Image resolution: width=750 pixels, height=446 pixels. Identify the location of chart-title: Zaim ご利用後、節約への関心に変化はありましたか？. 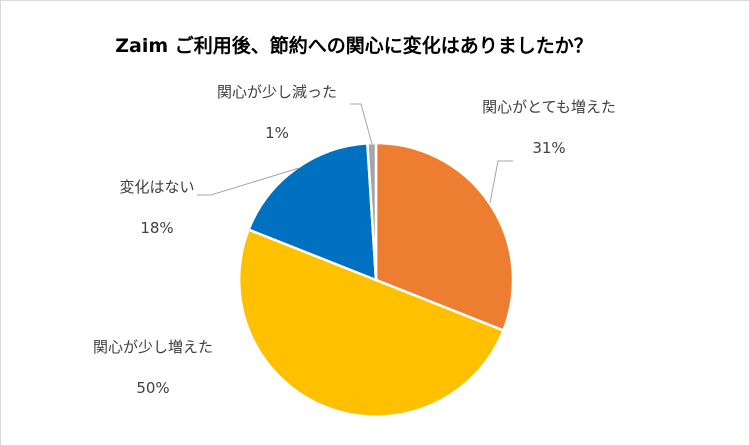
(354, 46).